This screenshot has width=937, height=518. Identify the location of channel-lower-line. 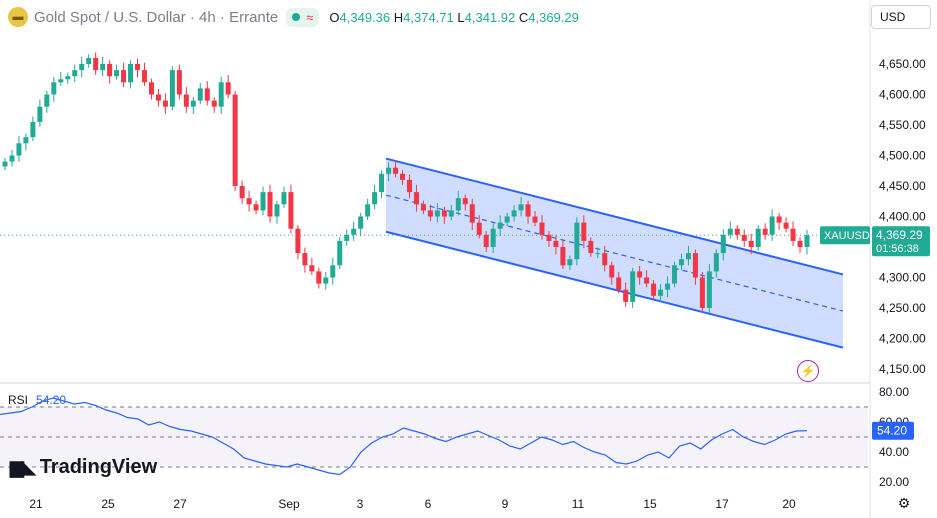
(614, 289).